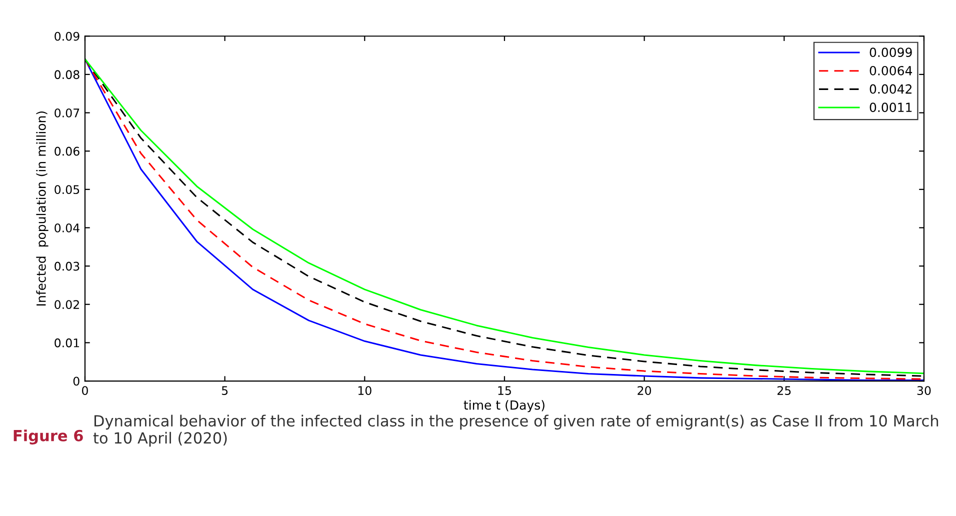  What do you see at coordinates (504, 391) in the screenshot?
I see `x-tick-label: 15` at bounding box center [504, 391].